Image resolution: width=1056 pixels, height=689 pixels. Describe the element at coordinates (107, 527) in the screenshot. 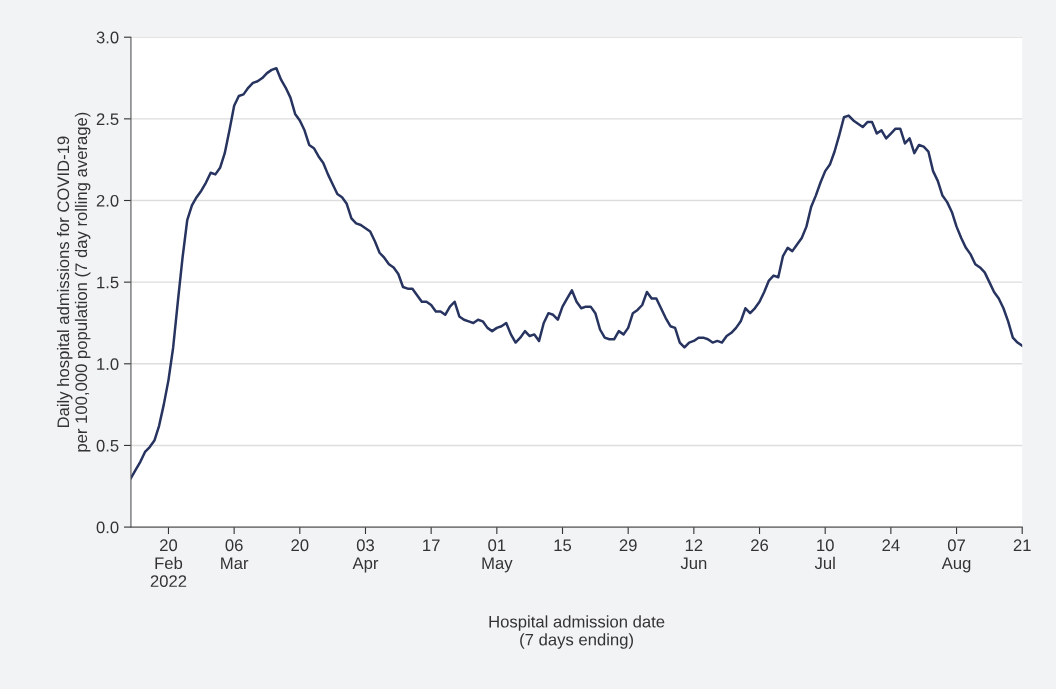

I see `y-tick-label: 0.0` at that location.